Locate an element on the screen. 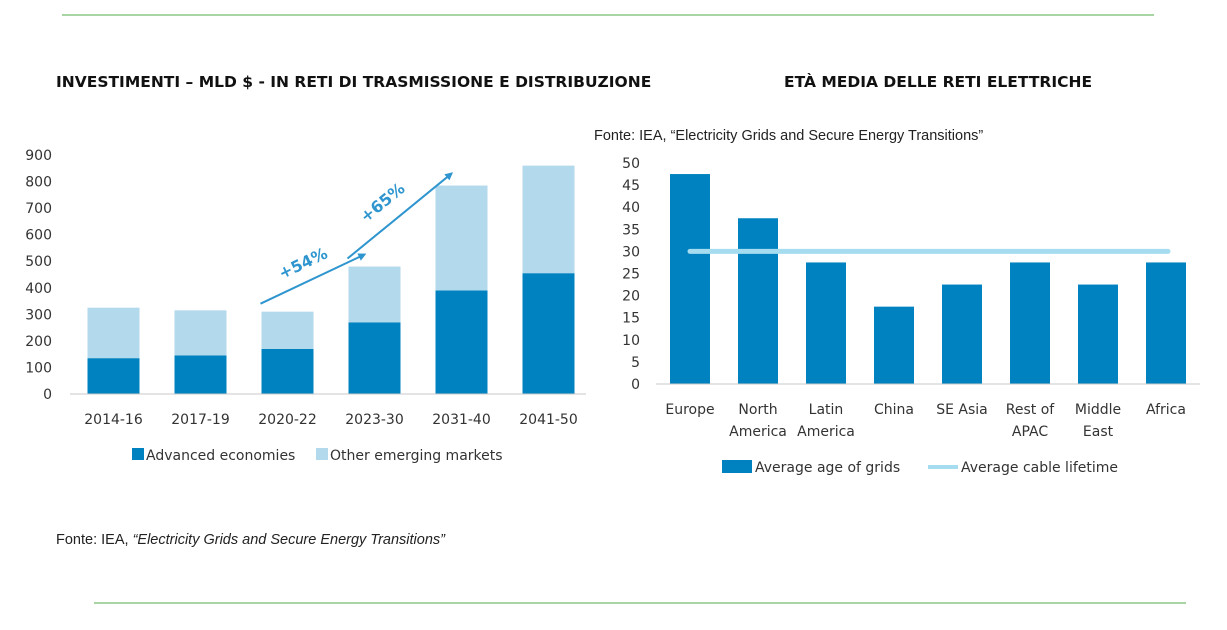  investment-xtick-label: 2041-50 is located at coordinates (548, 420).